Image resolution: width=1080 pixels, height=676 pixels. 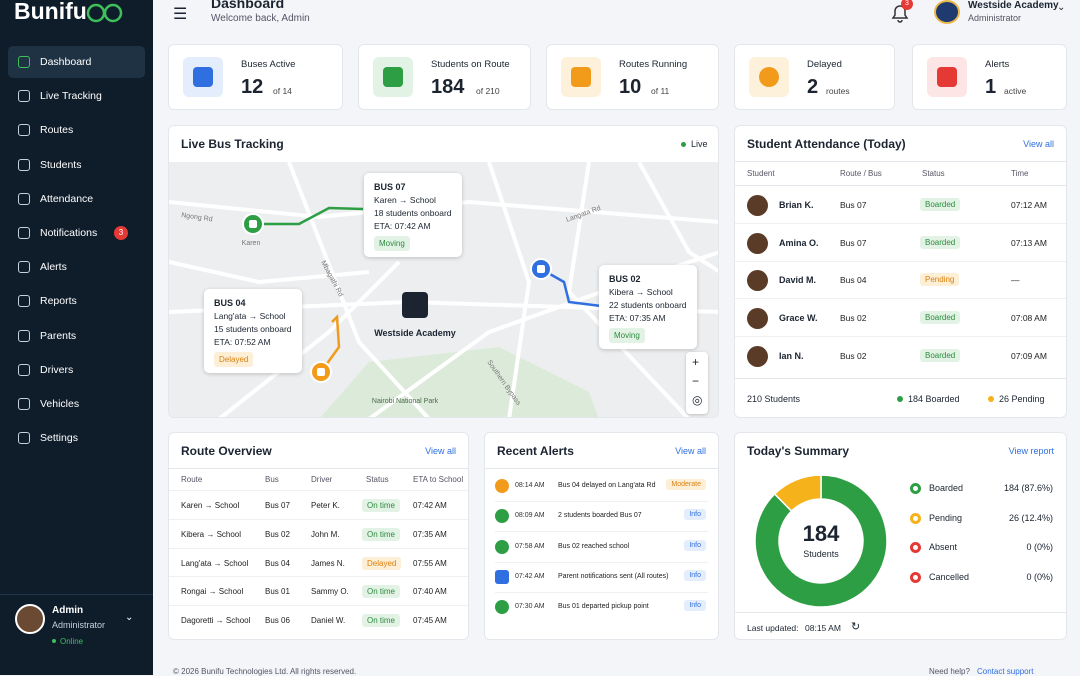 What do you see at coordinates (448, 87) in the screenshot?
I see `stat-value: 184` at bounding box center [448, 87].